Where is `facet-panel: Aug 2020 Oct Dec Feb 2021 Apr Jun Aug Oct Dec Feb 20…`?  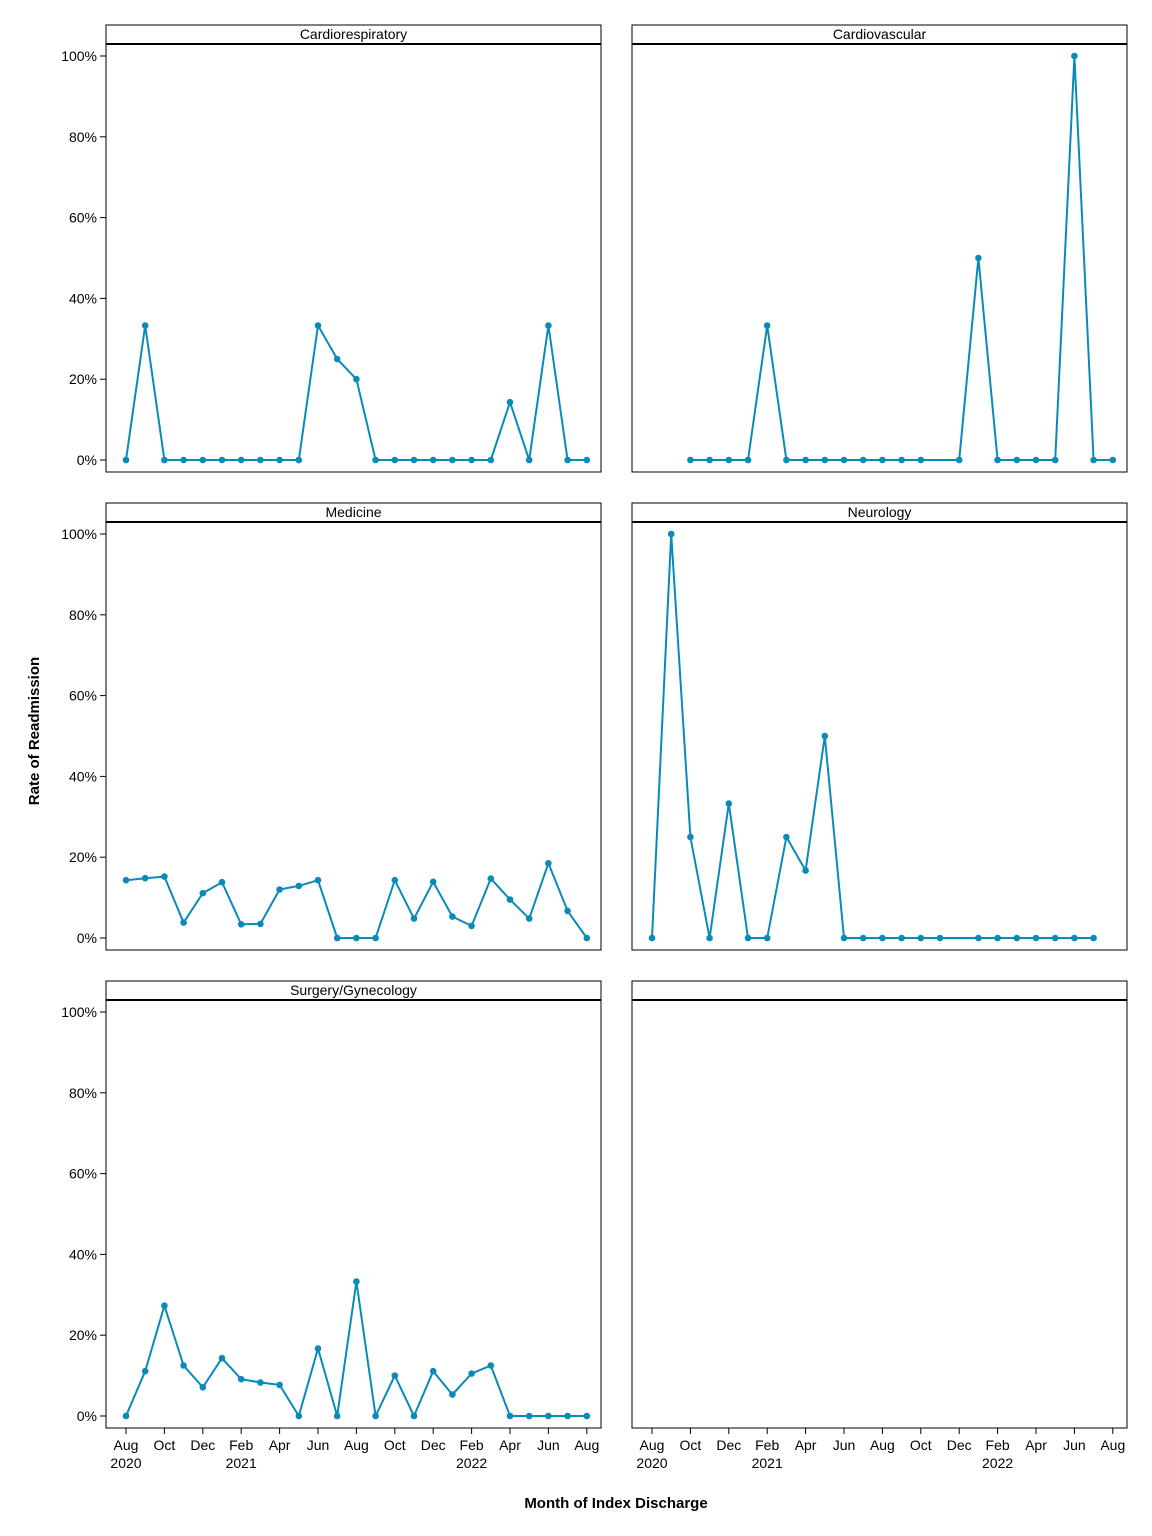 facet-panel: Aug 2020 Oct Dec Feb 2021 Apr Jun Aug Oct Dec Feb 20… is located at coordinates (879, 1225).